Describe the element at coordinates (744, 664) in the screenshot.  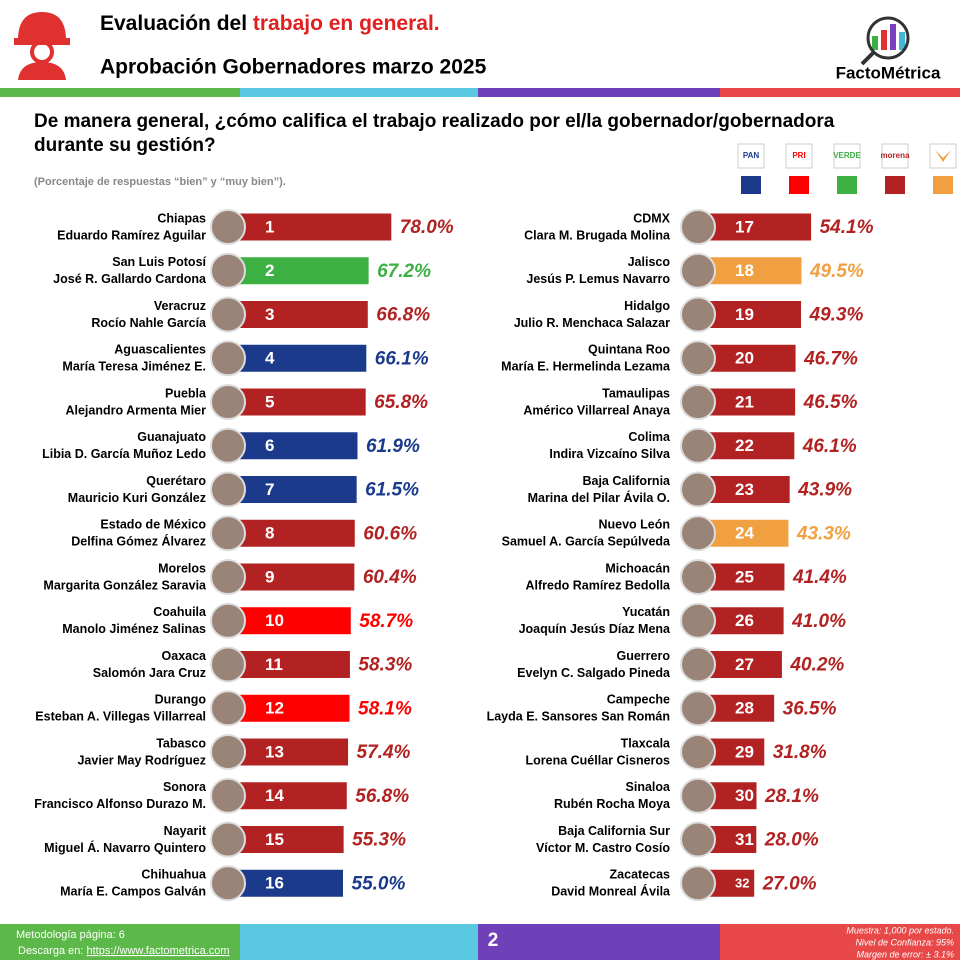
I see `rank: 27` at that location.